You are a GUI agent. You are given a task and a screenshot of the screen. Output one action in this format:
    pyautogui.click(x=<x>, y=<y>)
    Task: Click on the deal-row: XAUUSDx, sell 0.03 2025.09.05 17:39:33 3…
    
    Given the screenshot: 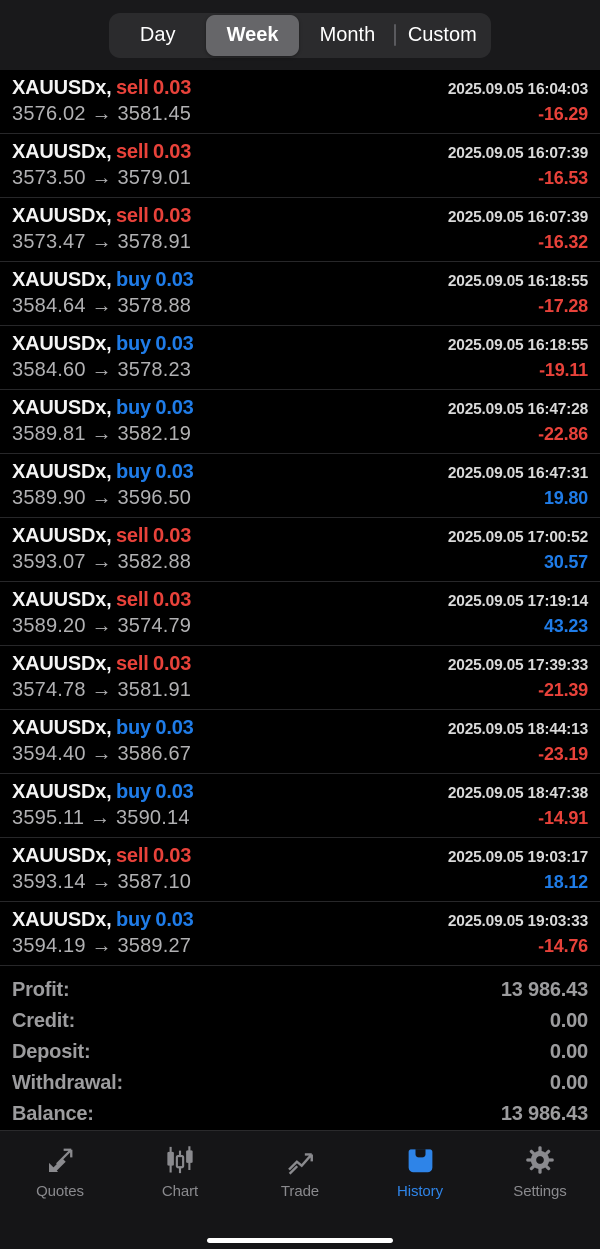 What is the action you would take?
    pyautogui.click(x=300, y=678)
    